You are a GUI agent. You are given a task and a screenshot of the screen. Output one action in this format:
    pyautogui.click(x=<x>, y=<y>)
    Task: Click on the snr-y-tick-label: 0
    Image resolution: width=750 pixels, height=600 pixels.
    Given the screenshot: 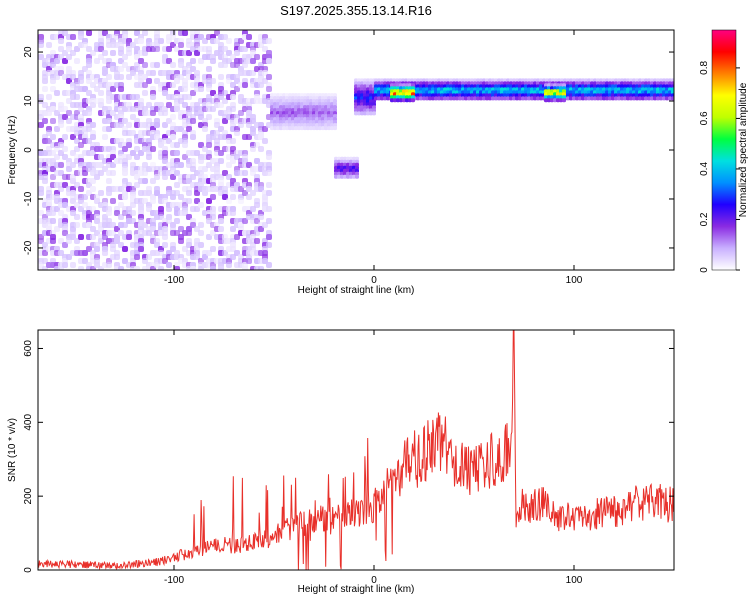 What is the action you would take?
    pyautogui.click(x=28, y=570)
    